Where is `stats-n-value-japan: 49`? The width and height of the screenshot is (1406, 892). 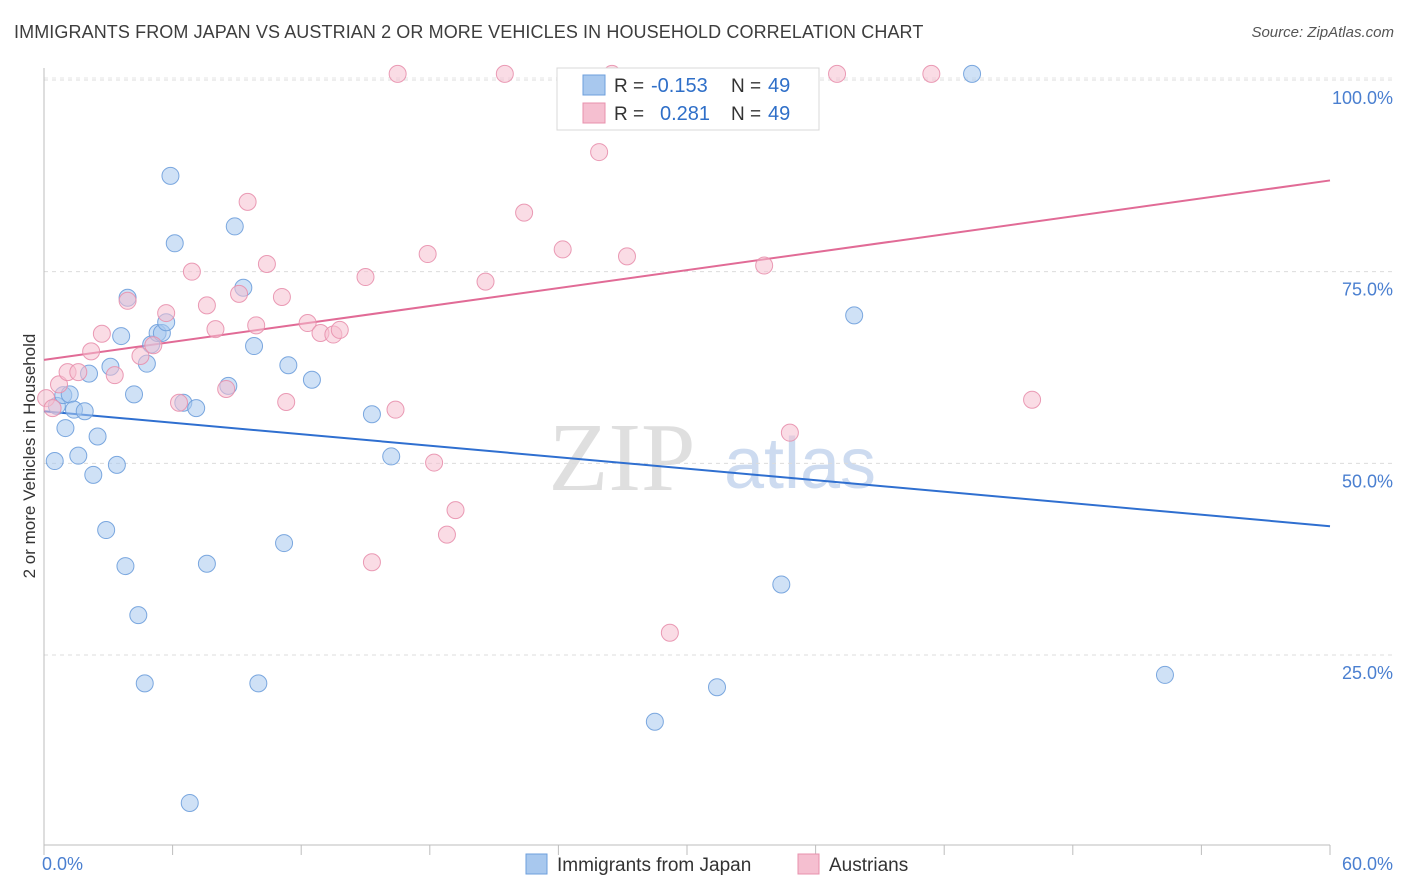
stats-n-value-japan: 49 is located at coordinates (779, 86).